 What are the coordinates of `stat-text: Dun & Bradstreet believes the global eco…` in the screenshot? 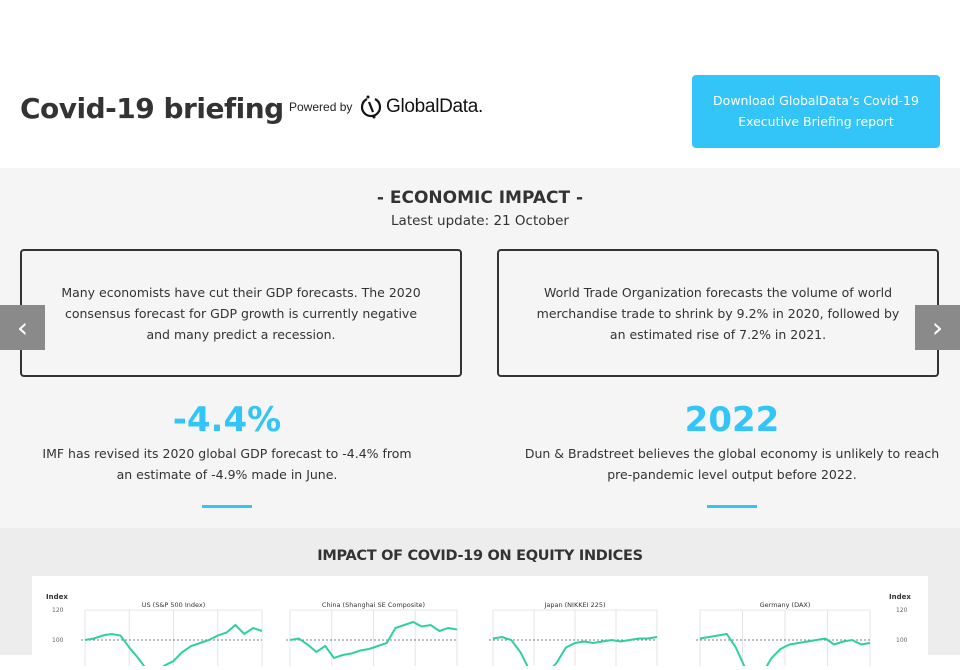 It's located at (732, 464).